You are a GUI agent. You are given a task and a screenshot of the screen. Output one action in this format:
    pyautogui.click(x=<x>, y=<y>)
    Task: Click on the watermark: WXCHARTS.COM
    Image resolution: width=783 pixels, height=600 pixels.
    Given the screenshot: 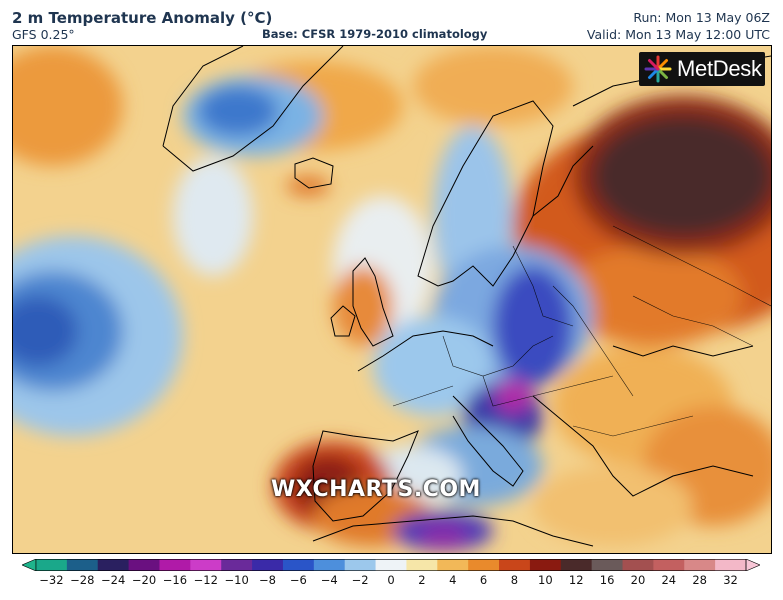 What is the action you would take?
    pyautogui.click(x=376, y=489)
    